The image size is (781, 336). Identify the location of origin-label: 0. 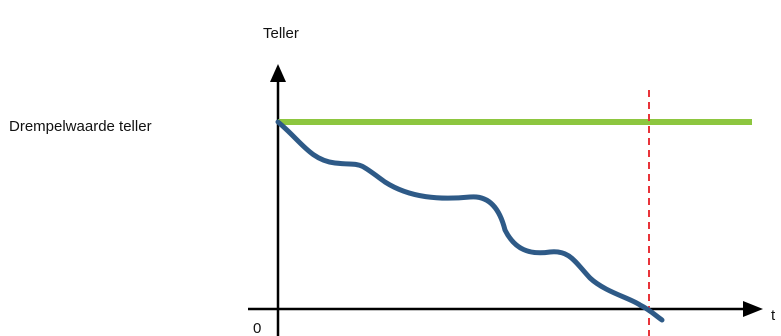
(257, 328).